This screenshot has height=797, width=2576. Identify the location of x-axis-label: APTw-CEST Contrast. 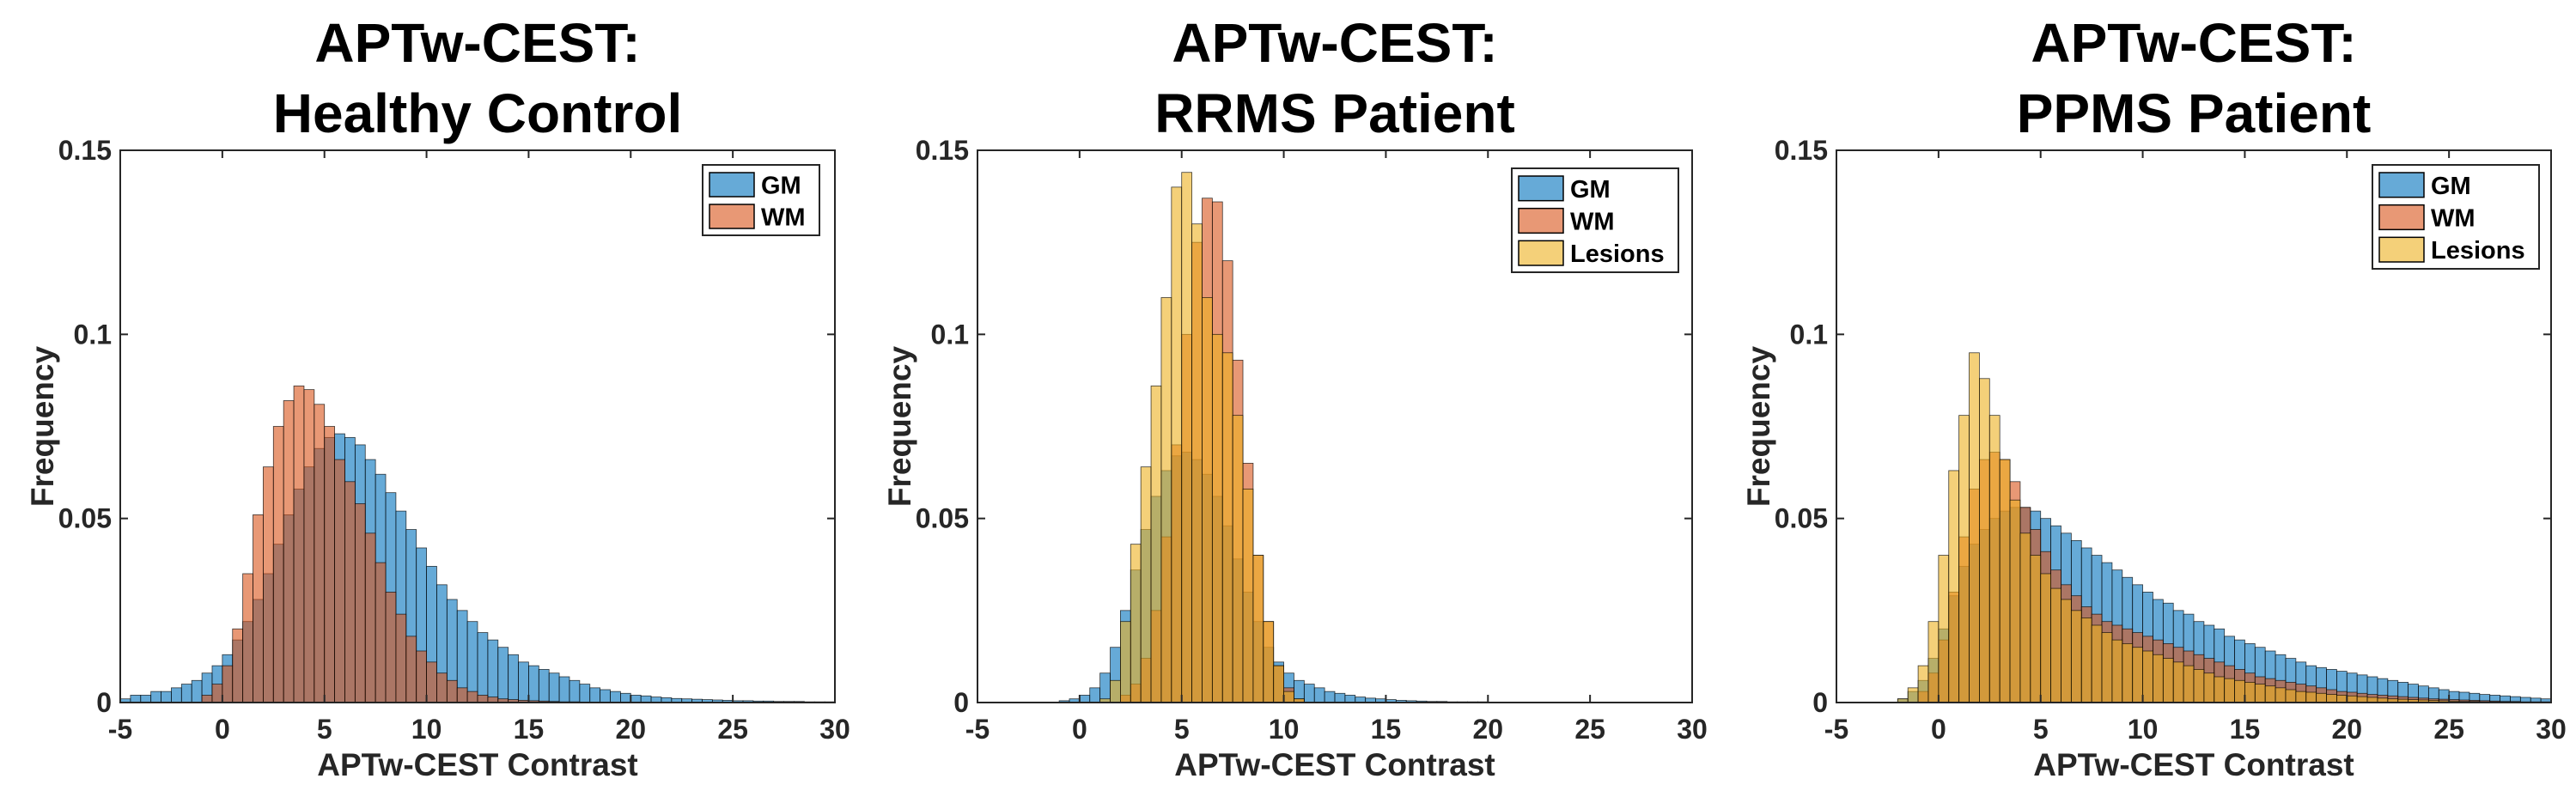
(2193, 764).